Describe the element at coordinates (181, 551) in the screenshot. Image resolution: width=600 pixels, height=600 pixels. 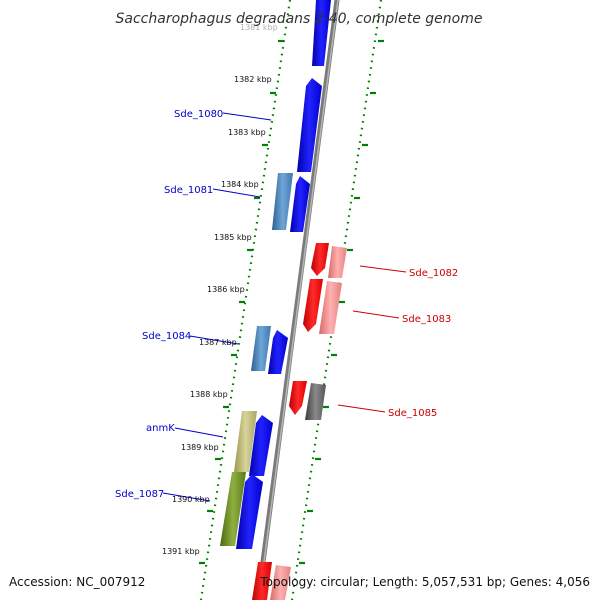
I see `tick-label-1391: 1391 kbp` at that location.